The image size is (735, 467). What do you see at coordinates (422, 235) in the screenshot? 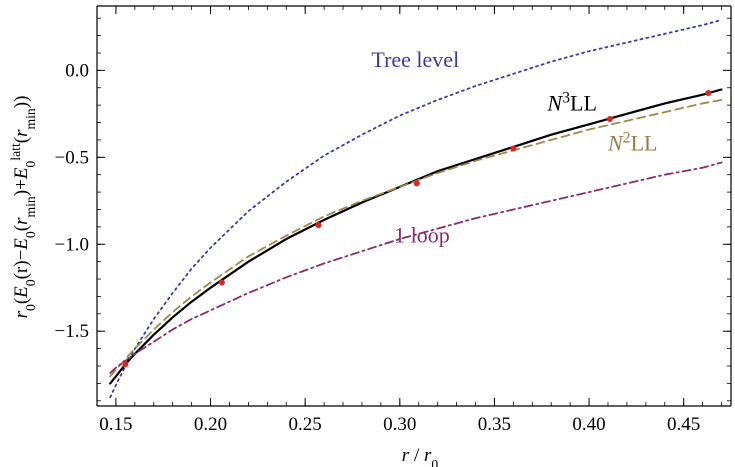
I see `series-label-1-loop: 1 loop` at bounding box center [422, 235].